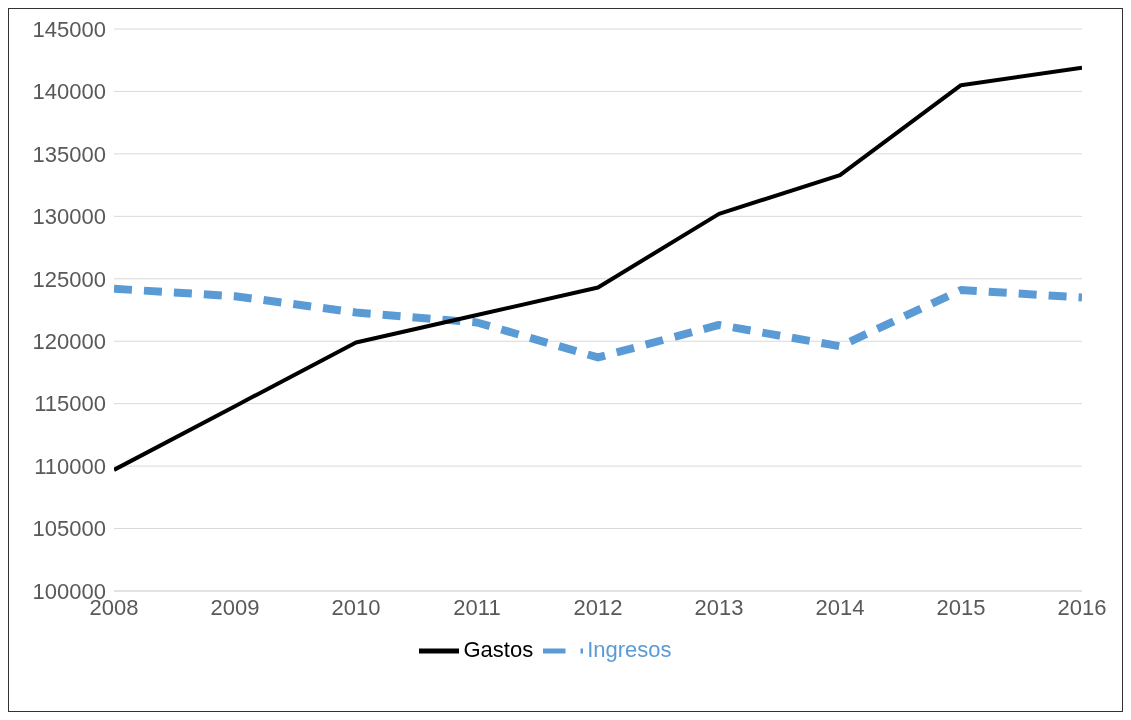 This screenshot has width=1131, height=720. I want to click on y-tick-label: 120000, so click(69, 342).